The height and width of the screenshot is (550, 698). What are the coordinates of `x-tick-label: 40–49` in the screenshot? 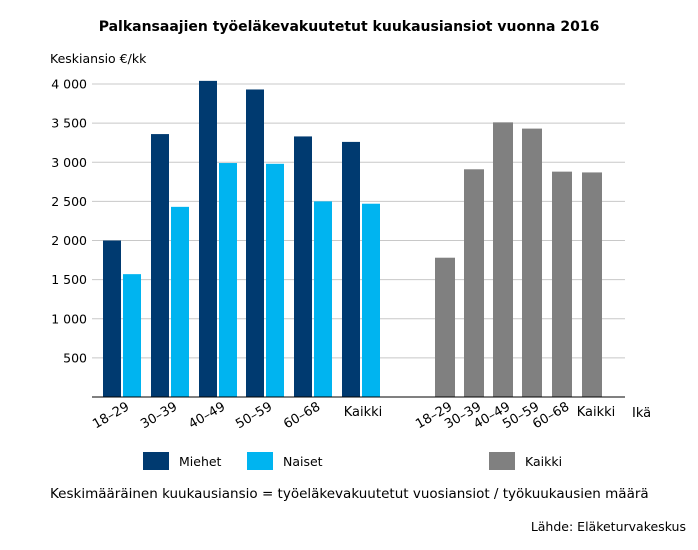 It's located at (207, 415).